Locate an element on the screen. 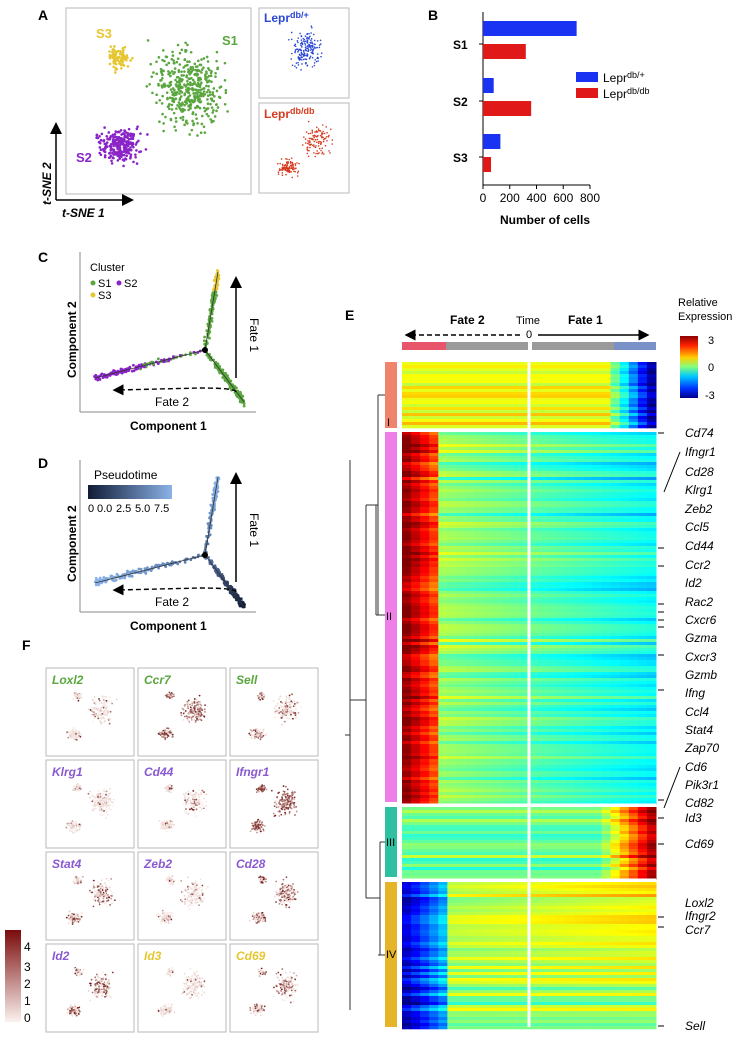 This screenshot has height=1044, width=743. fate2-label-e: Fate 2 is located at coordinates (467, 320).